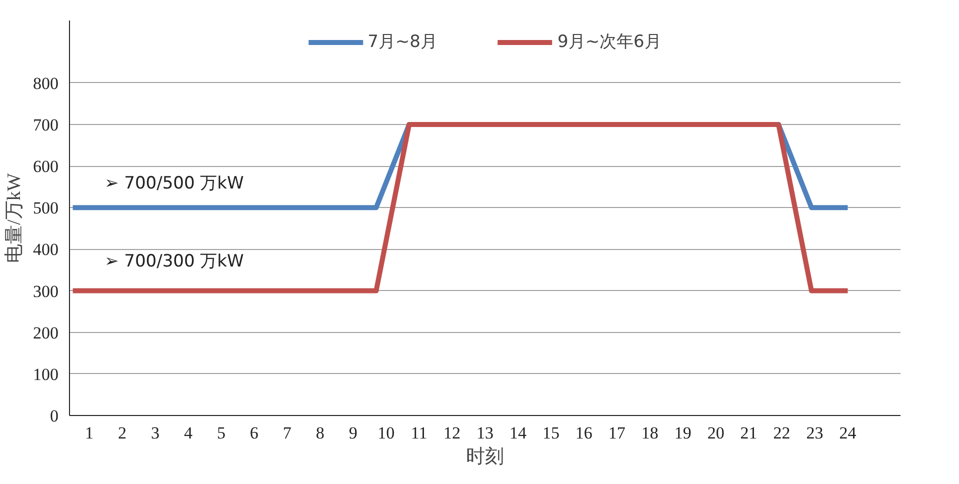 The width and height of the screenshot is (959, 484). Describe the element at coordinates (45, 291) in the screenshot. I see `y-tick-label: 300` at that location.